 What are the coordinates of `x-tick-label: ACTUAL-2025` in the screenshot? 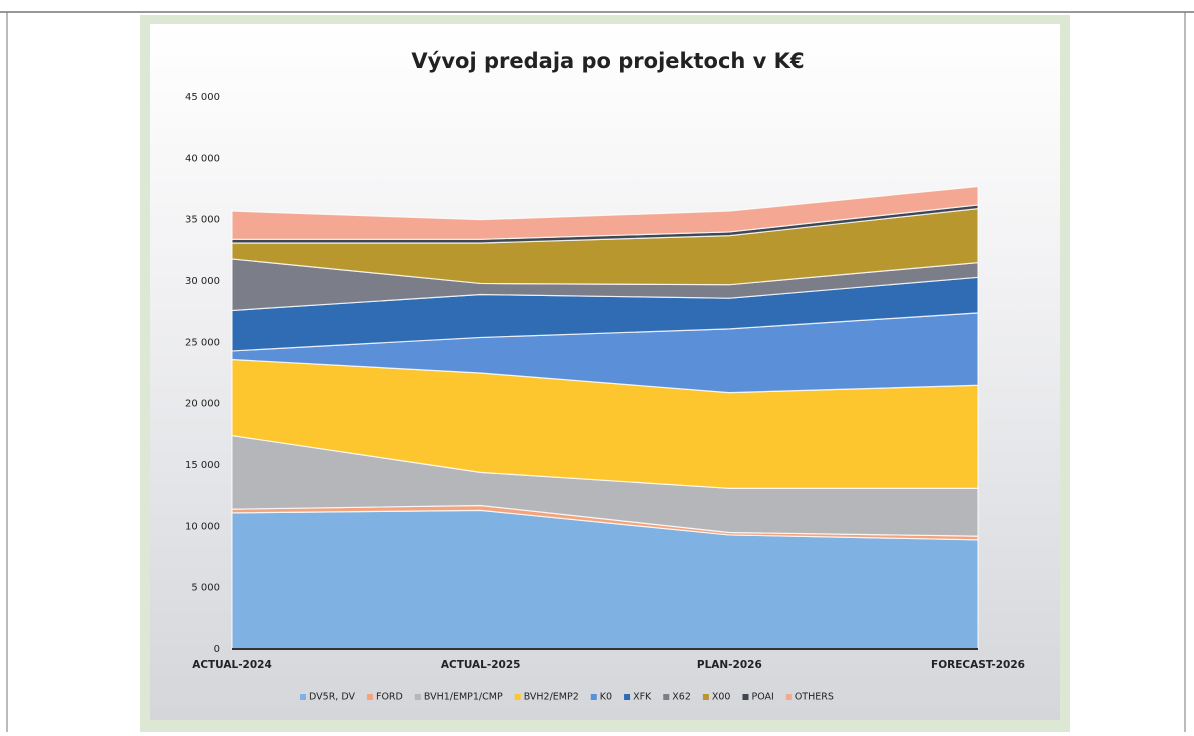 It's located at (481, 665).